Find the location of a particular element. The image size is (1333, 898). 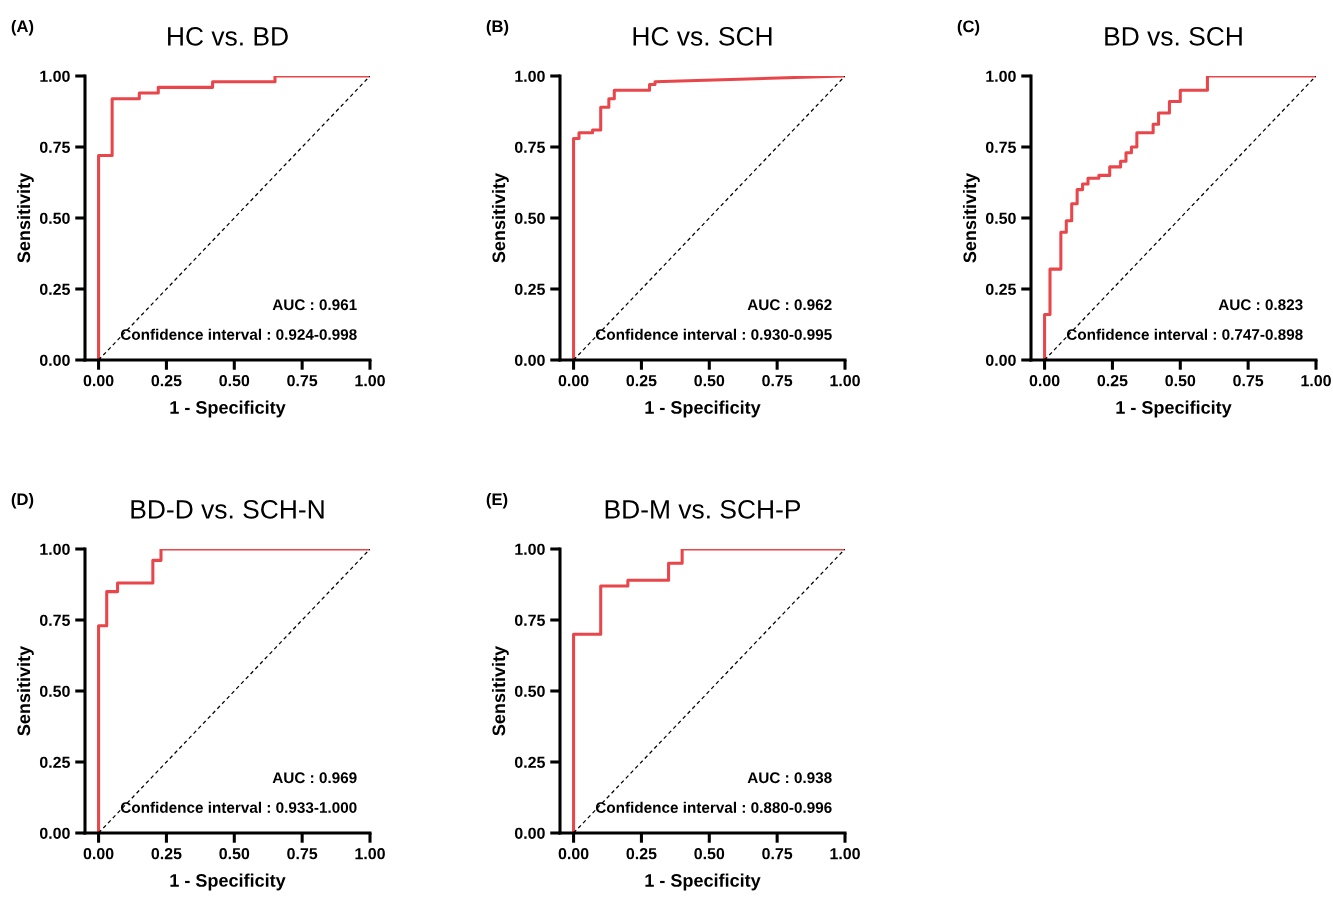

annotation: Confidence interval : 0.933-1.000 is located at coordinates (238, 807).